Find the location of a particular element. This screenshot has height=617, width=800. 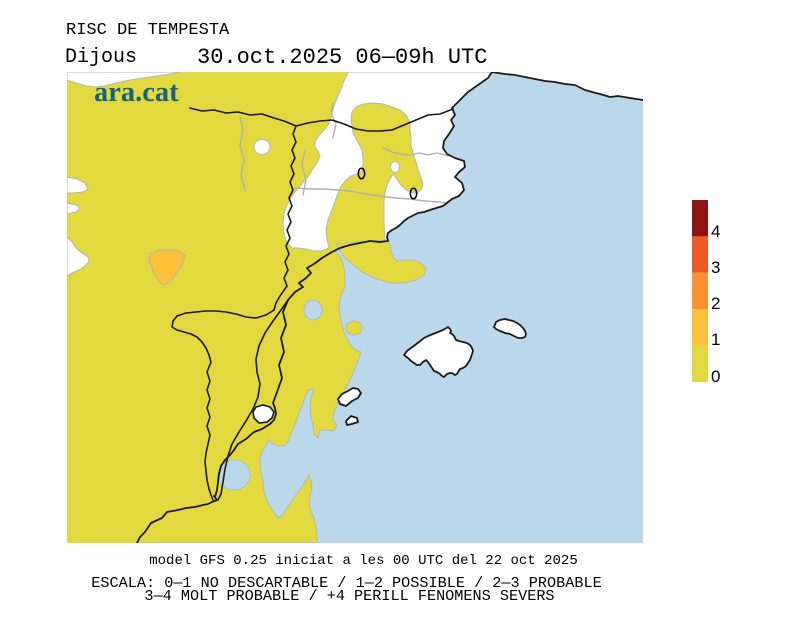

svg-text: 2 is located at coordinates (715, 303).